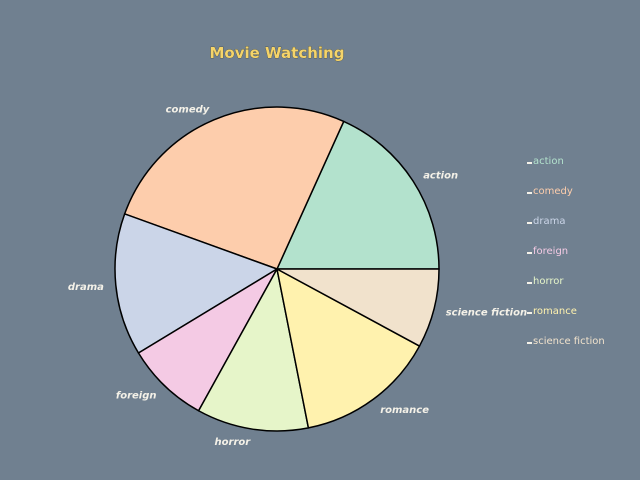 The height and width of the screenshot is (480, 640). I want to click on legend-marker-horror, so click(529, 283).